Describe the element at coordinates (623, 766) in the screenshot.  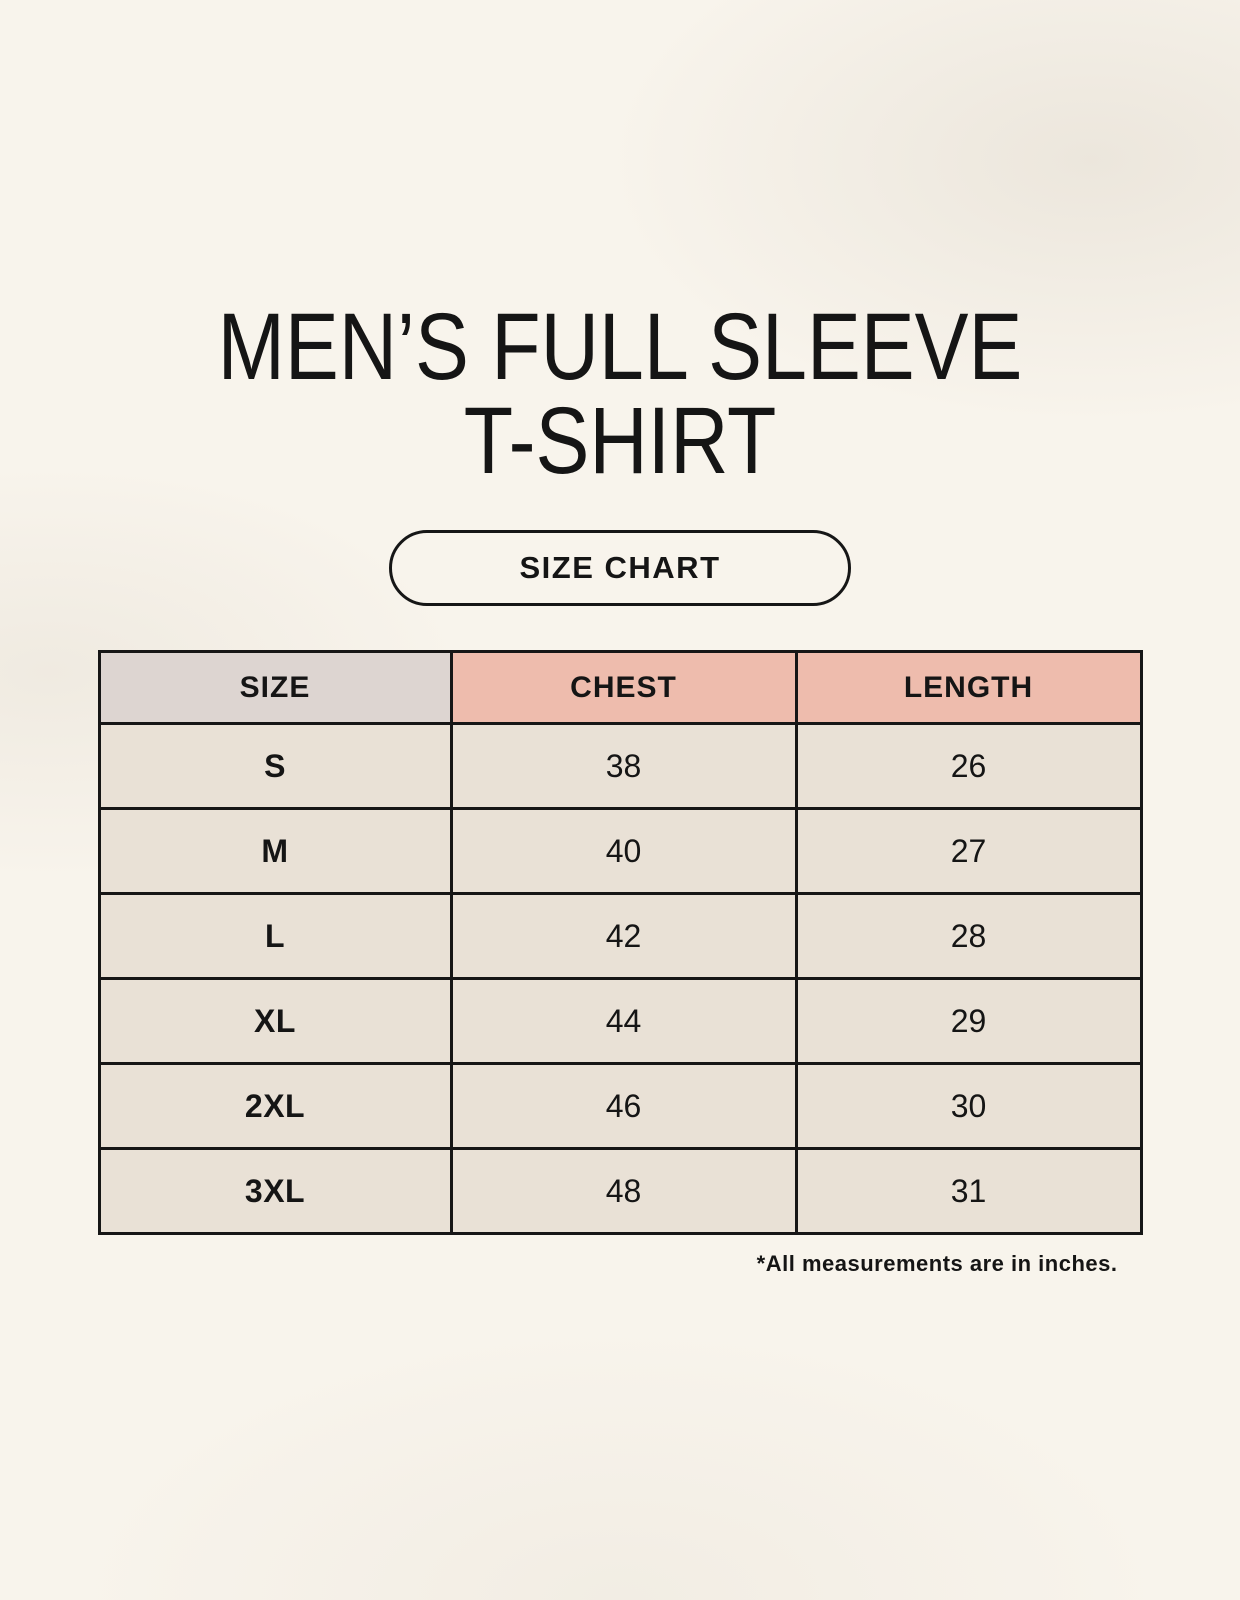
I see `chest-cell: 38` at that location.